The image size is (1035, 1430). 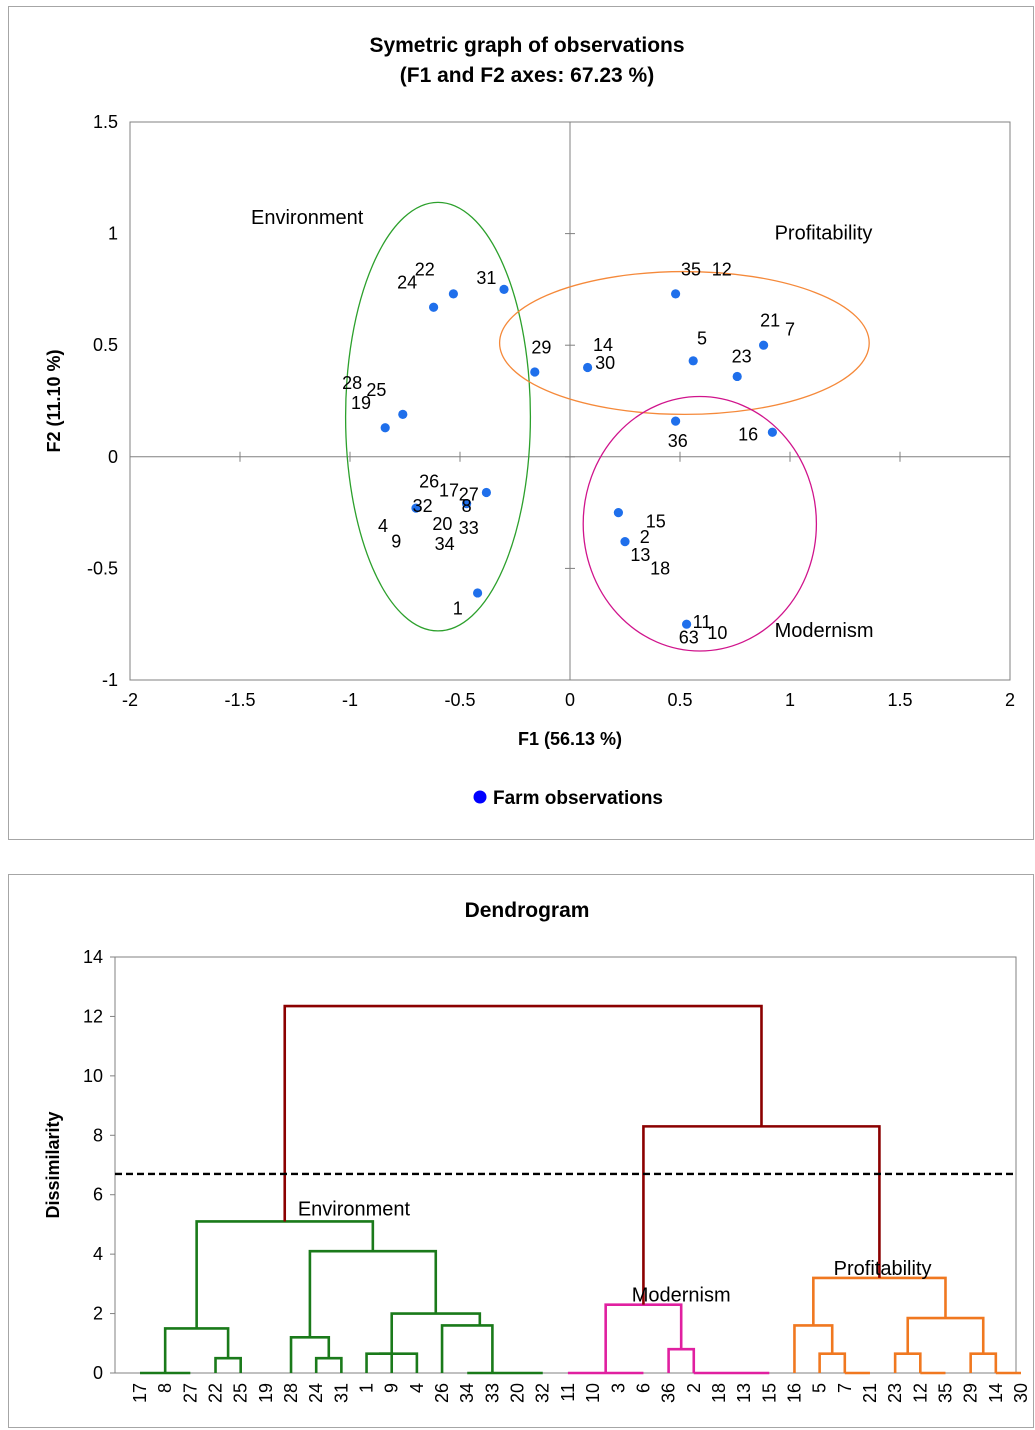 I want to click on leaf-label: 5, so click(x=820, y=1388).